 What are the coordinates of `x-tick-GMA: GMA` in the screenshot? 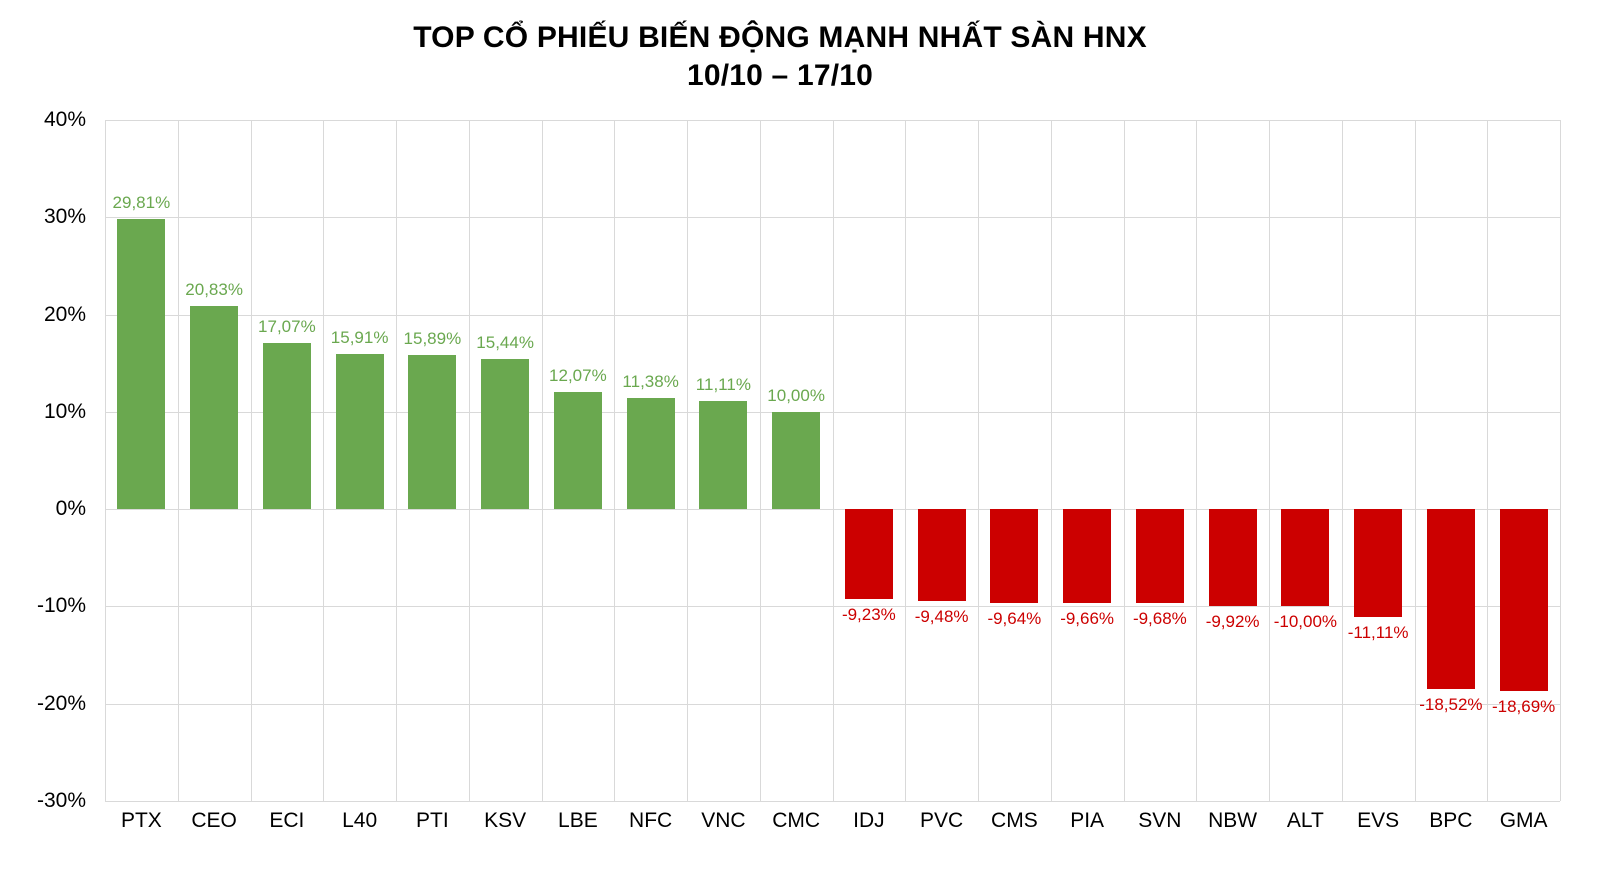 It's located at (1523, 820).